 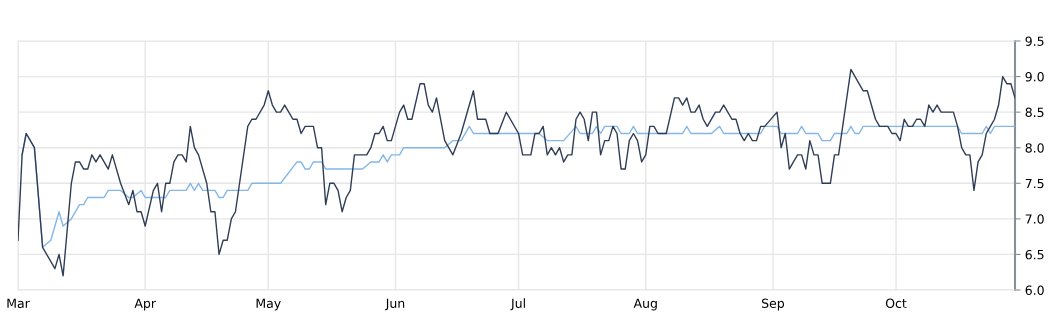 I want to click on y-tick-label: 6.0, so click(x=1034, y=290).